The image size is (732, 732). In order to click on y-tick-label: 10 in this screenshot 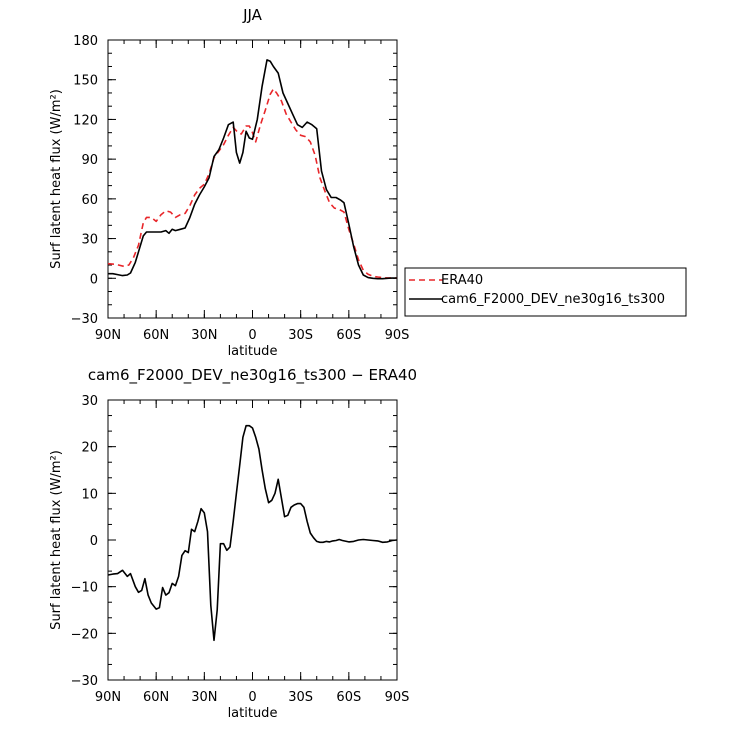, I will do `click(89, 494)`.